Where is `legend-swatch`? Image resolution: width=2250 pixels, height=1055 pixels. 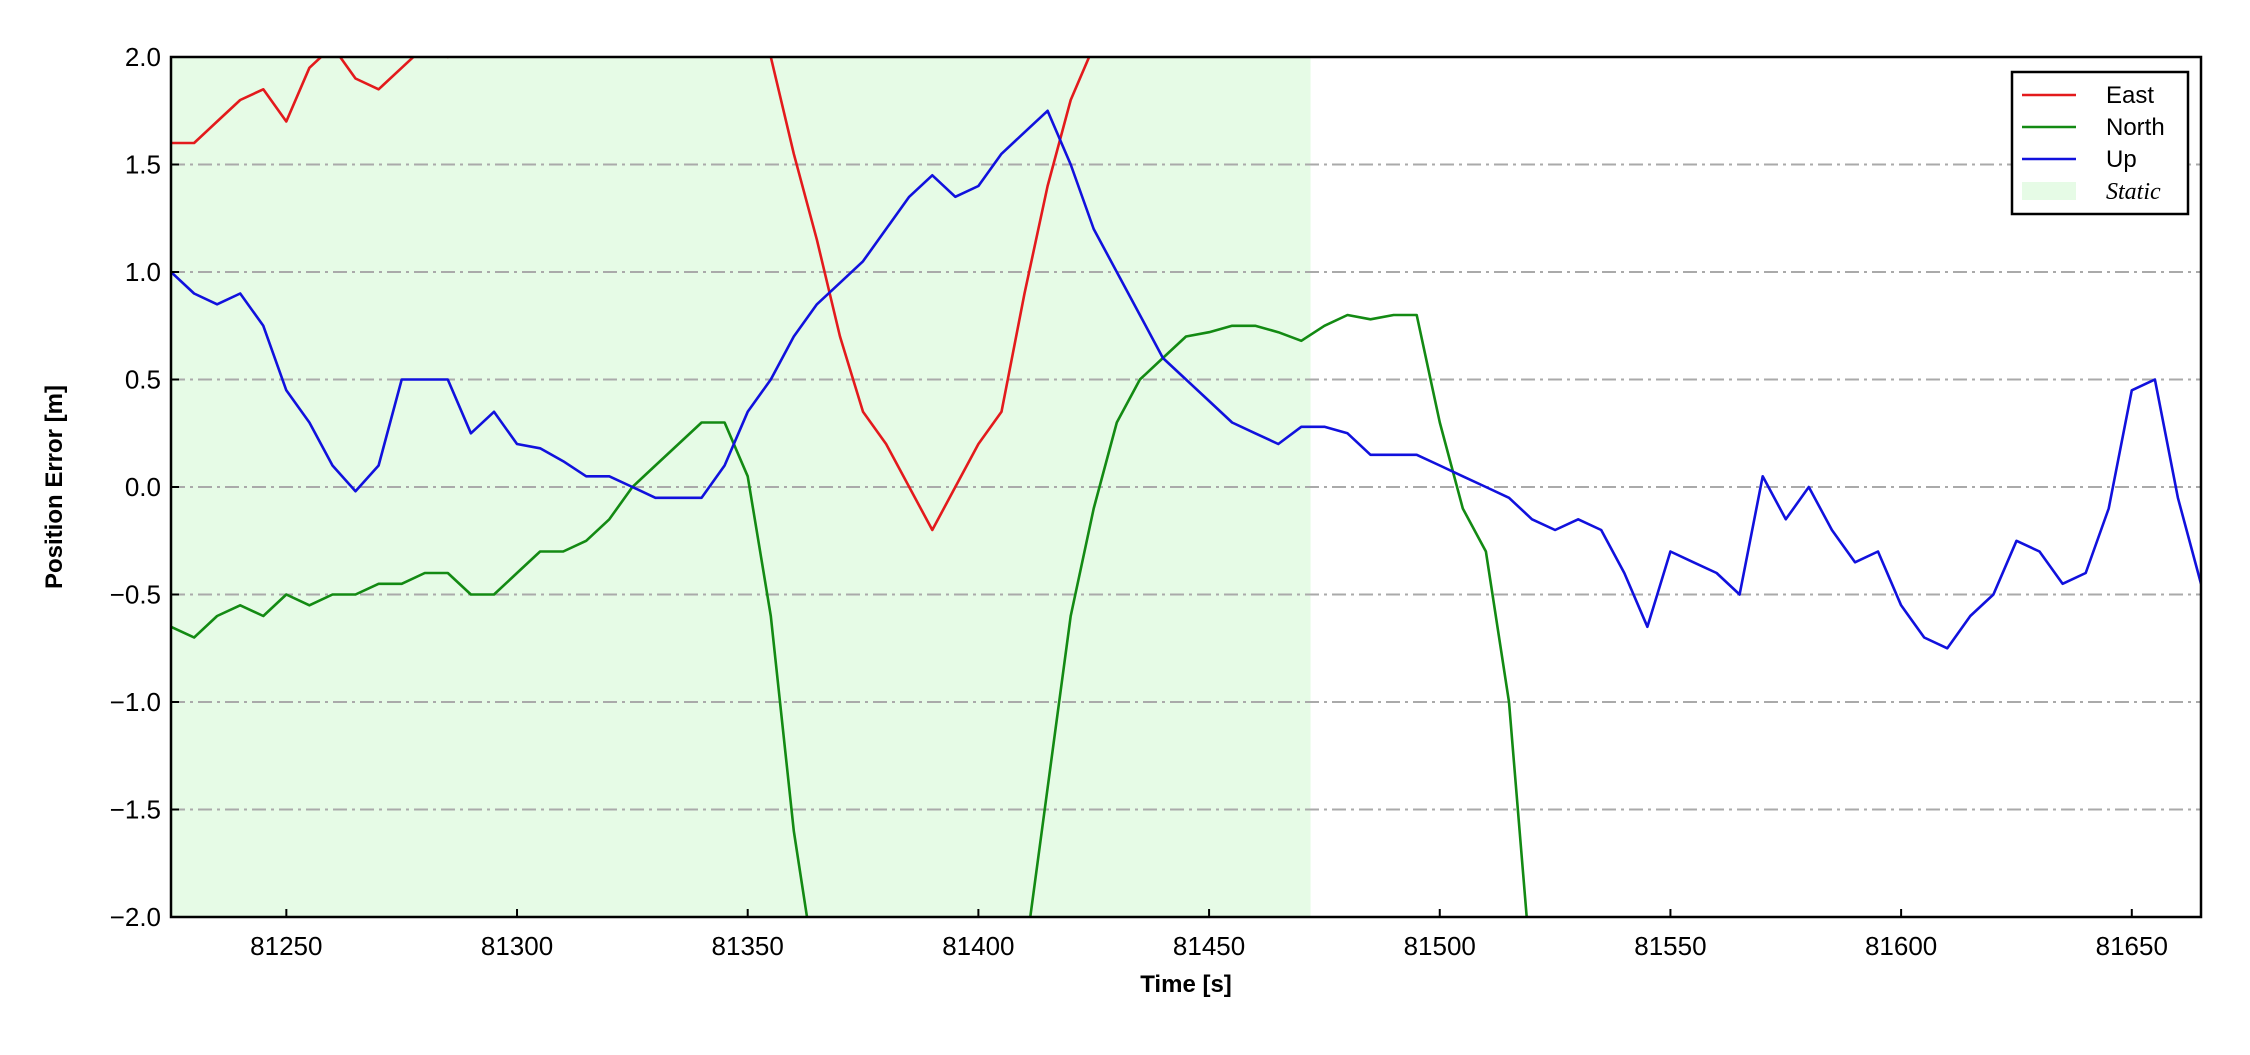 legend-swatch is located at coordinates (2049, 191).